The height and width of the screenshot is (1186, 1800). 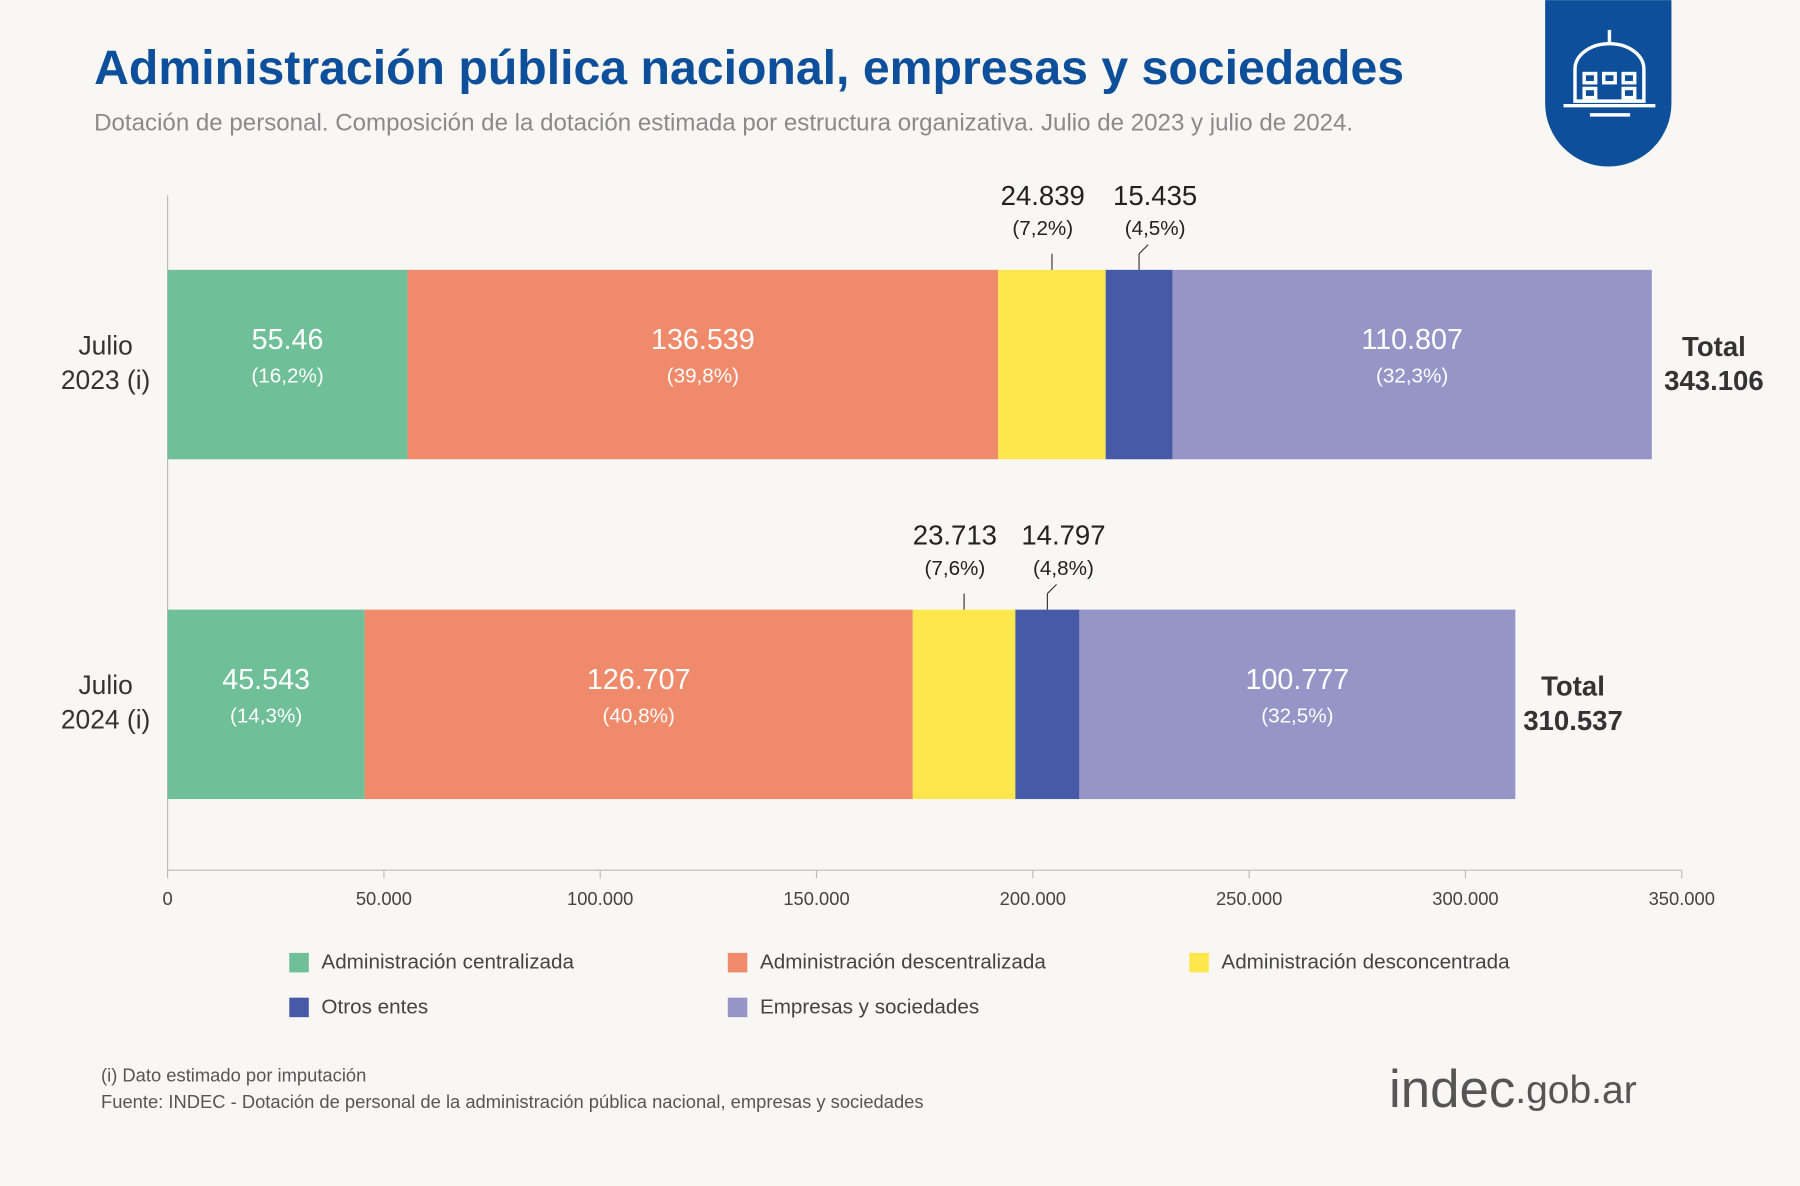 What do you see at coordinates (639, 680) in the screenshot?
I see `value-label: 126.707` at bounding box center [639, 680].